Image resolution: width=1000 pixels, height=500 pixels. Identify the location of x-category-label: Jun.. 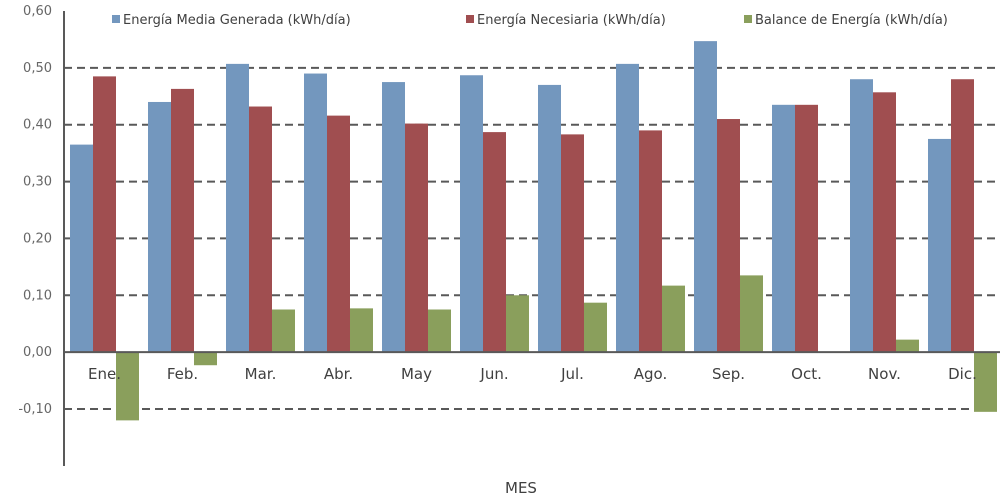
(493, 374).